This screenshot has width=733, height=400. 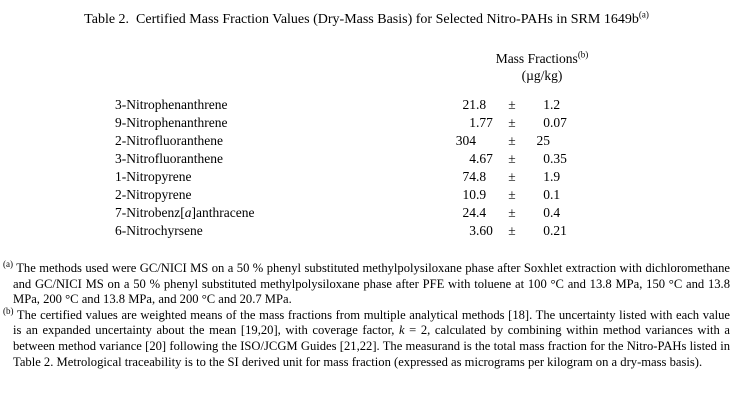 What do you see at coordinates (481, 194) in the screenshot?
I see `value-fraction: .9` at bounding box center [481, 194].